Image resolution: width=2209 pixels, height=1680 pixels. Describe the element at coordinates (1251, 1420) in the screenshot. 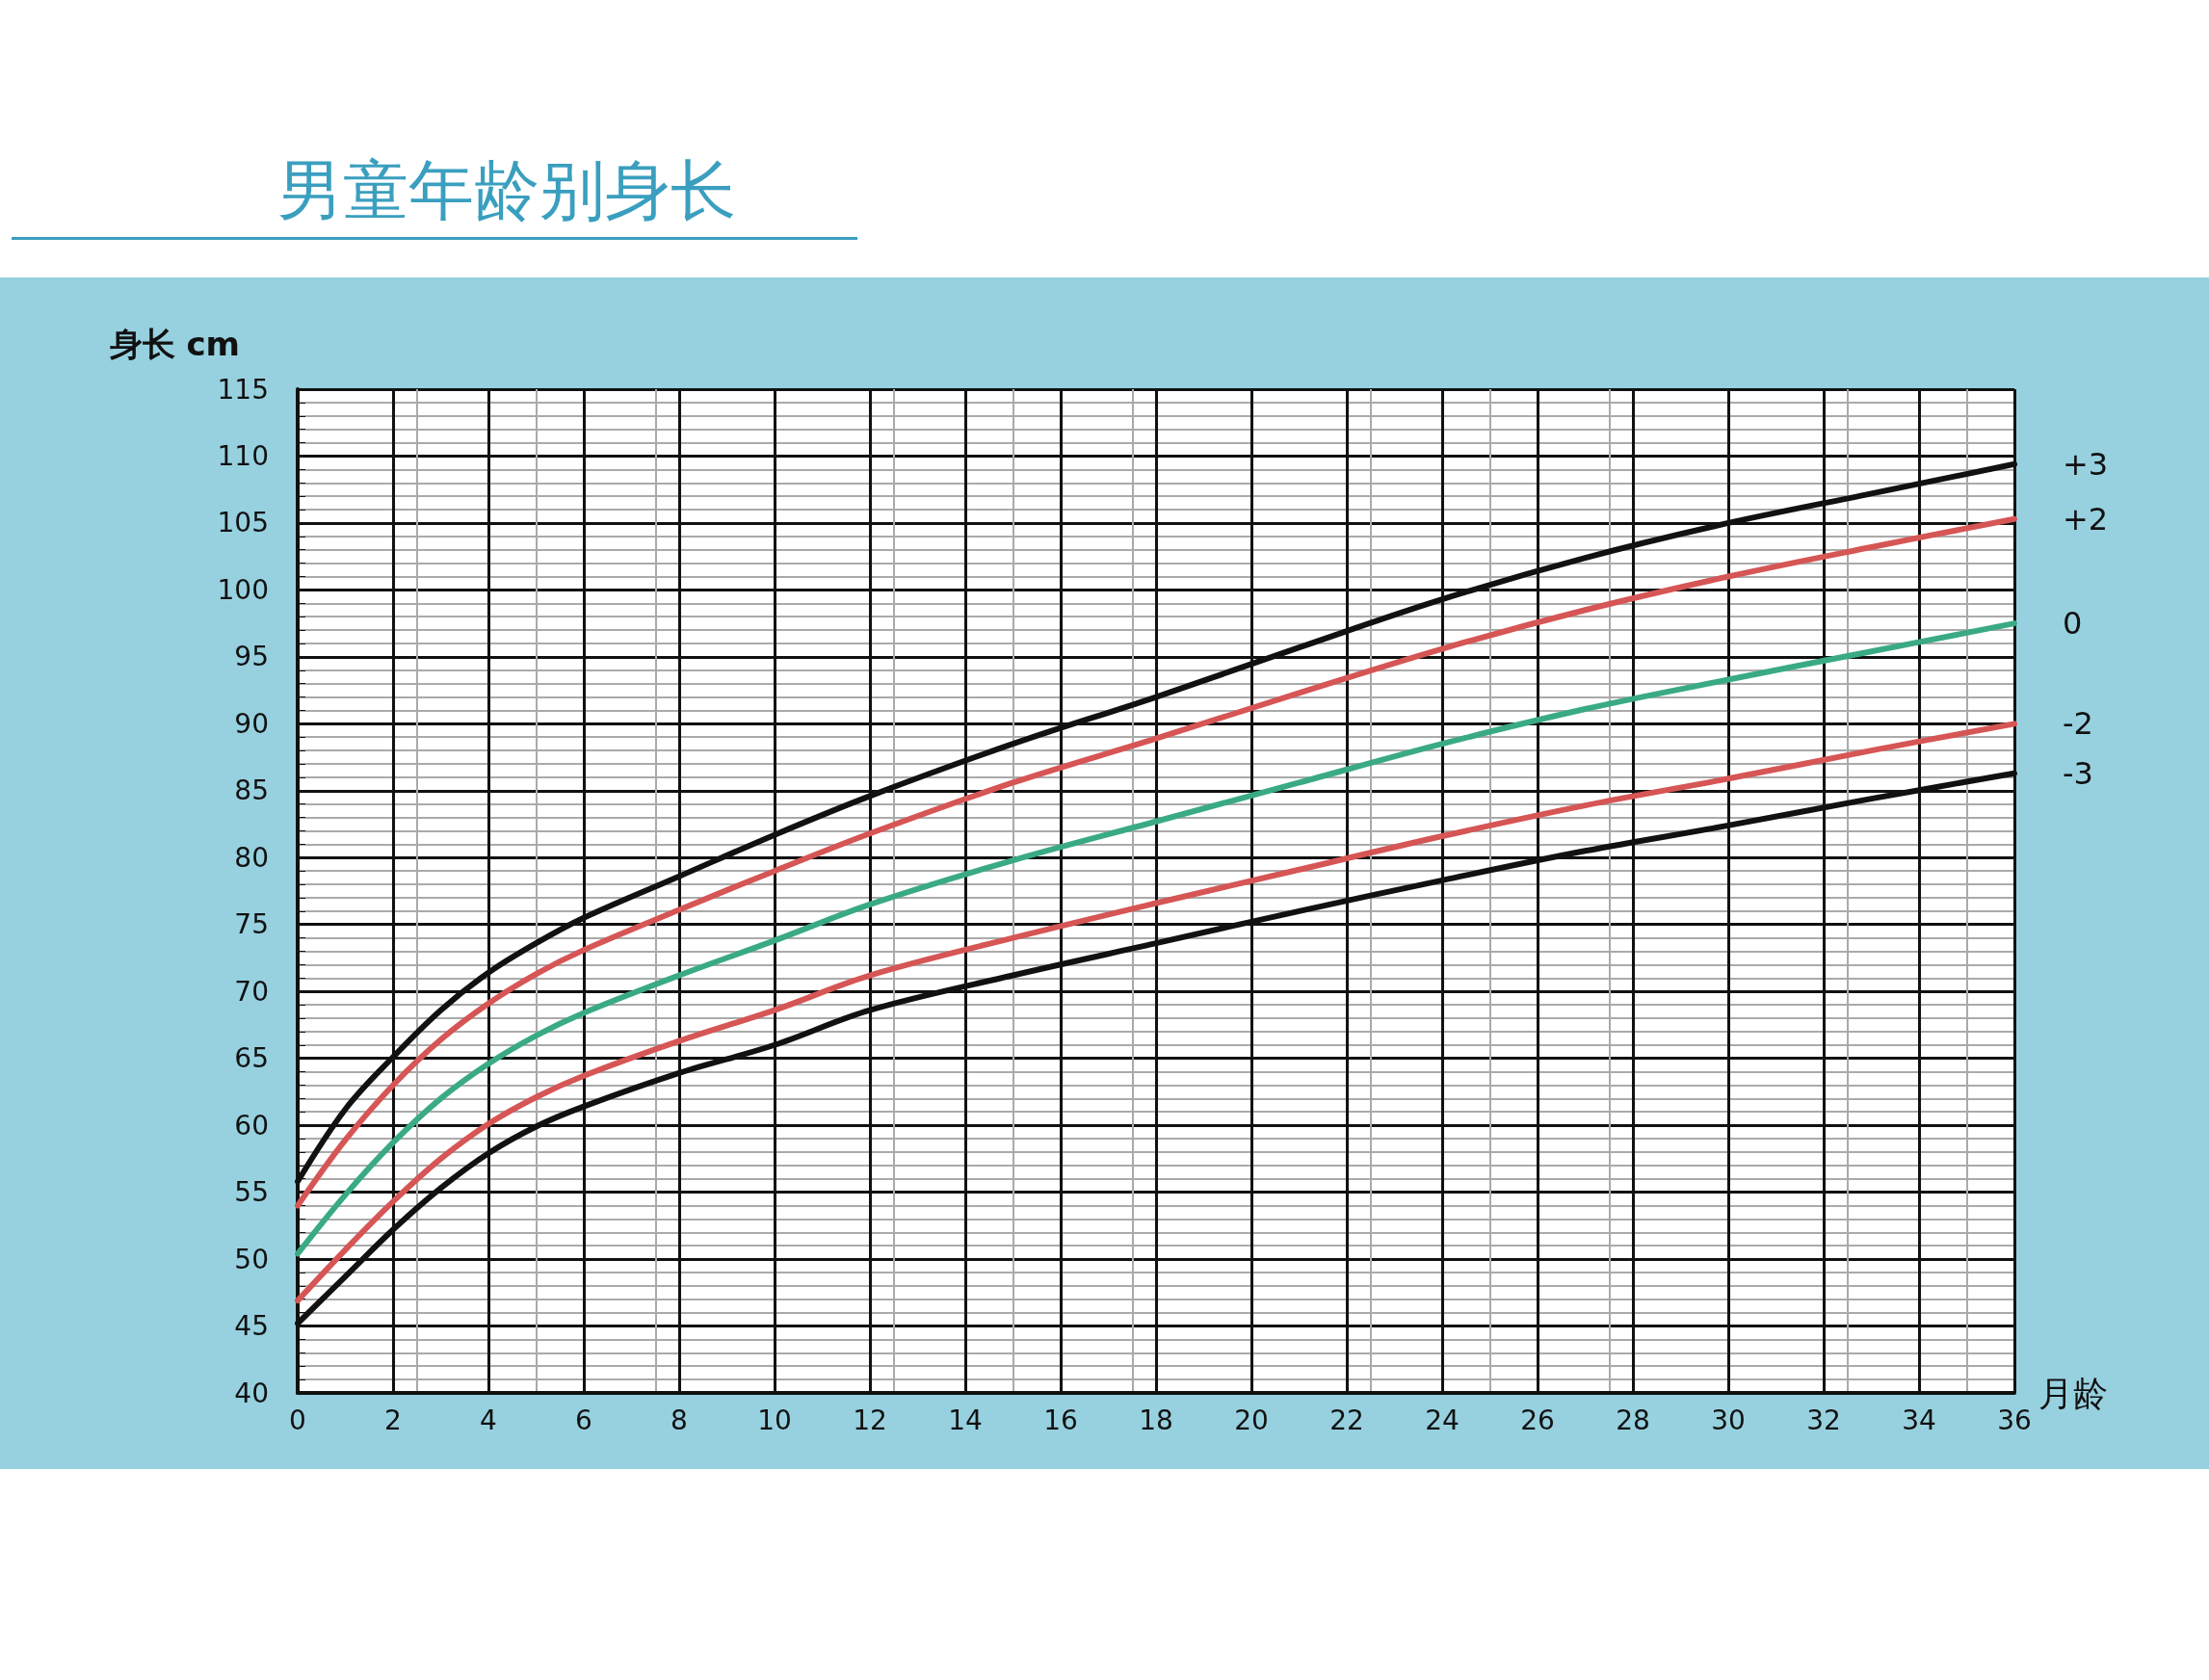

I see `x-tick-label: 20` at that location.